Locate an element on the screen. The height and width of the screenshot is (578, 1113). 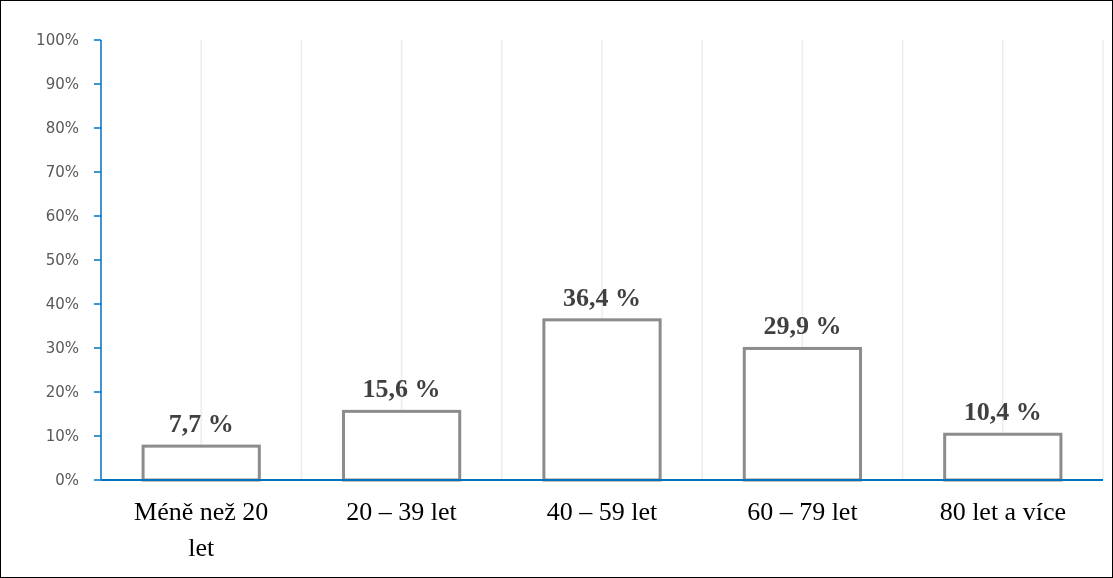
data-label: 29,9 % is located at coordinates (802, 326).